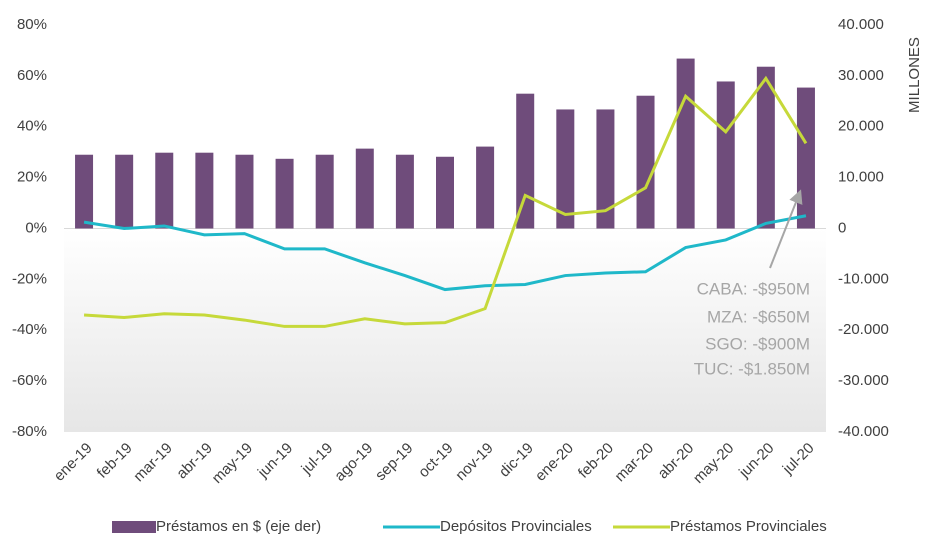  What do you see at coordinates (861, 177) in the screenshot?
I see `y2-tick-label: 10.000` at bounding box center [861, 177].